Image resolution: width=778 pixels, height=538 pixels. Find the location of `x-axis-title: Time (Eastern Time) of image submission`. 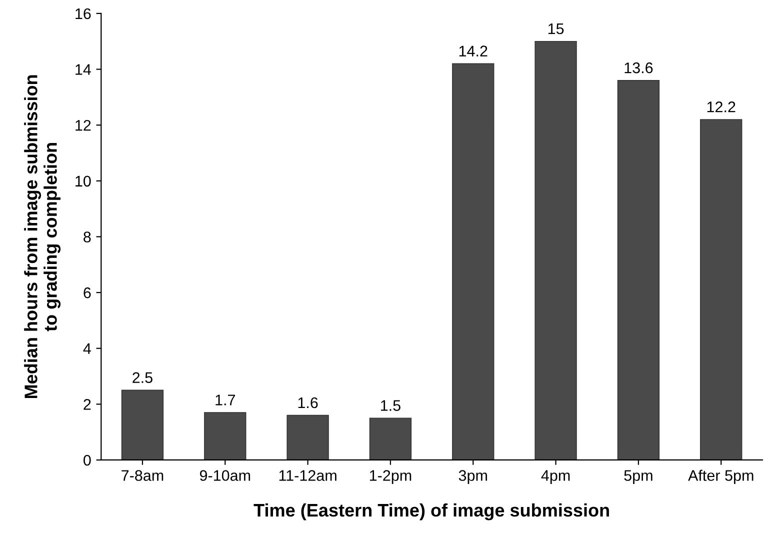

x-axis-title: Time (Eastern Time) of image submission is located at coordinates (431, 511).